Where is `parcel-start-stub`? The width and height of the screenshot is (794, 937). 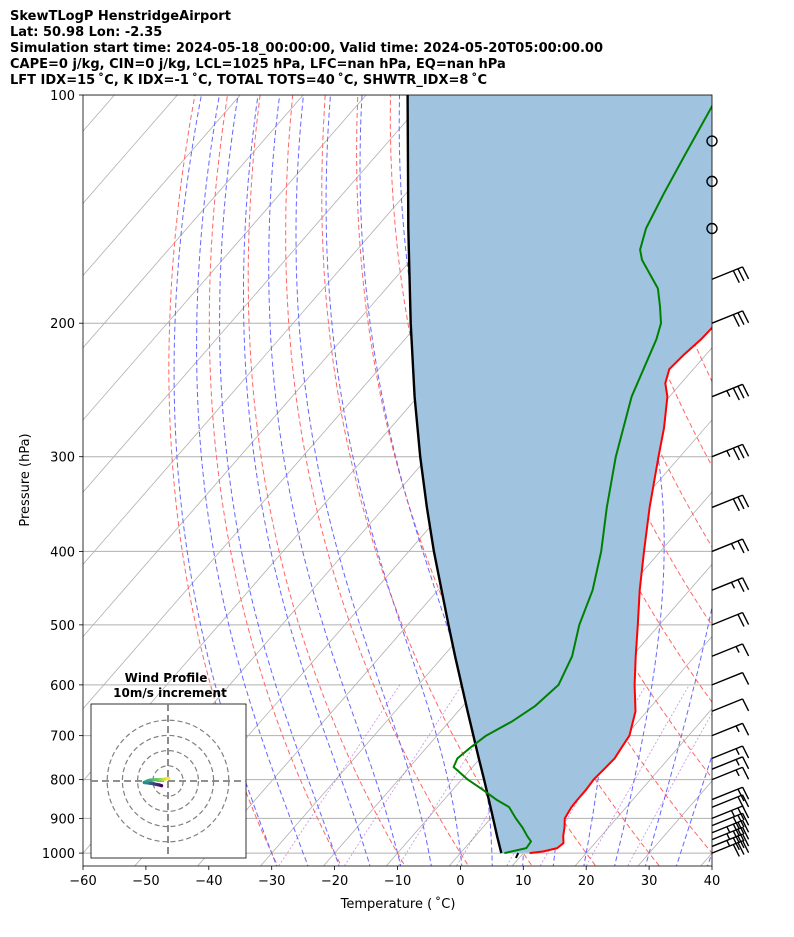 parcel-start-stub is located at coordinates (517, 855).